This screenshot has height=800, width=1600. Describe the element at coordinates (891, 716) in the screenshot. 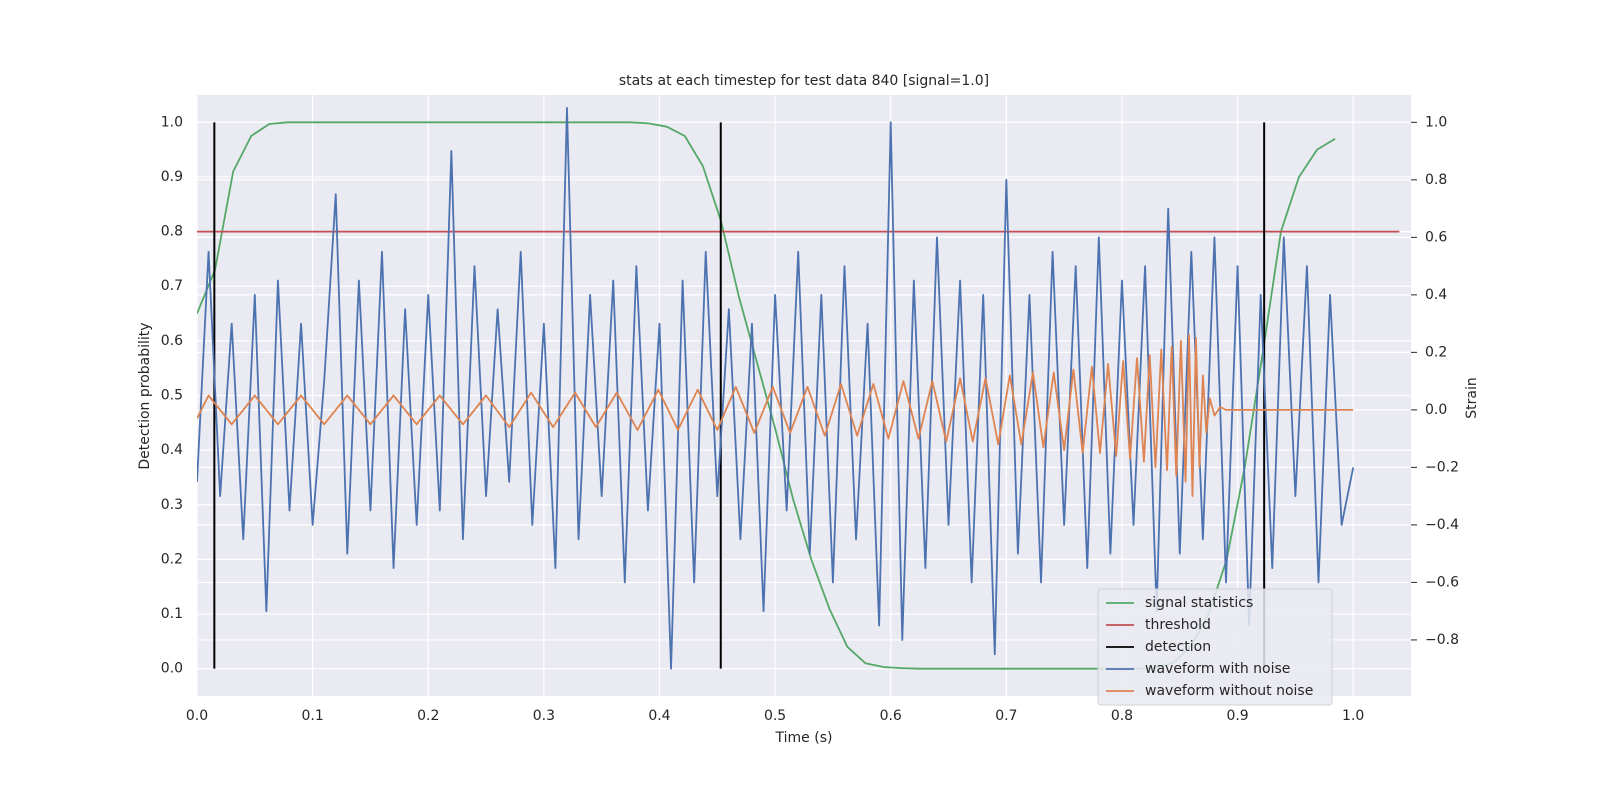

I see `x-tick-label: 0.6` at that location.